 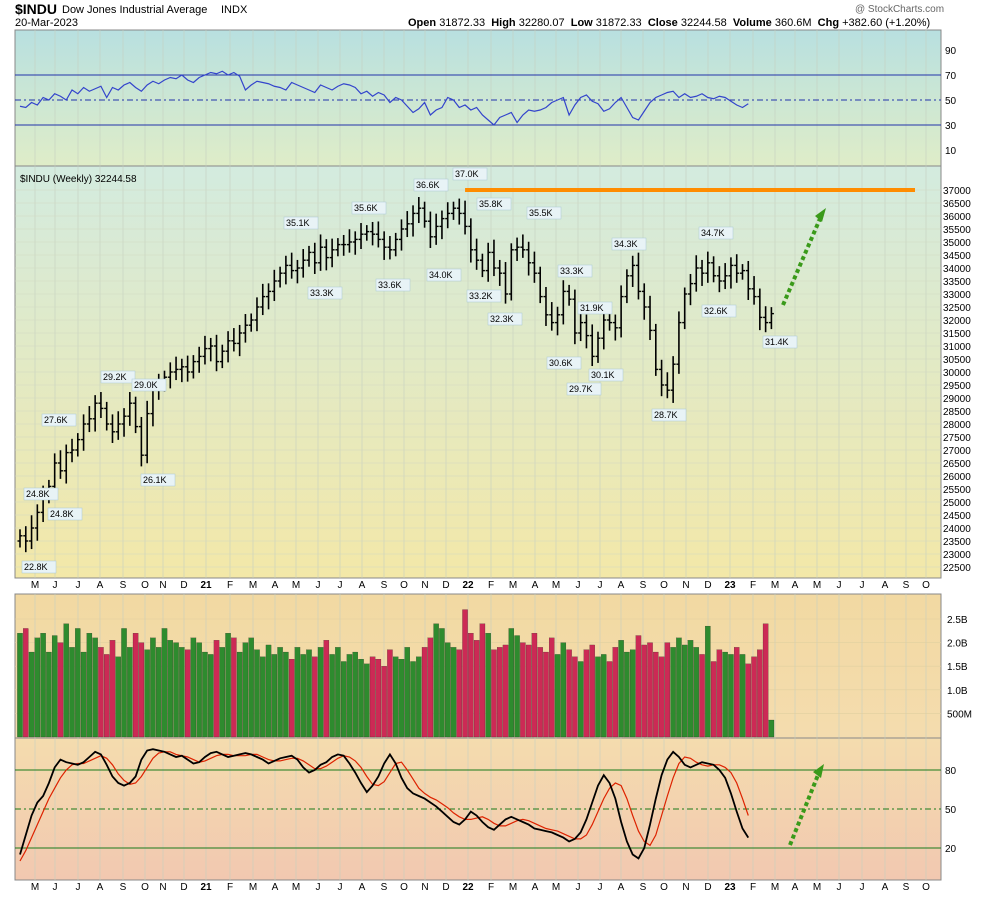 I want to click on price-tick-label: 25500, so click(x=957, y=490).